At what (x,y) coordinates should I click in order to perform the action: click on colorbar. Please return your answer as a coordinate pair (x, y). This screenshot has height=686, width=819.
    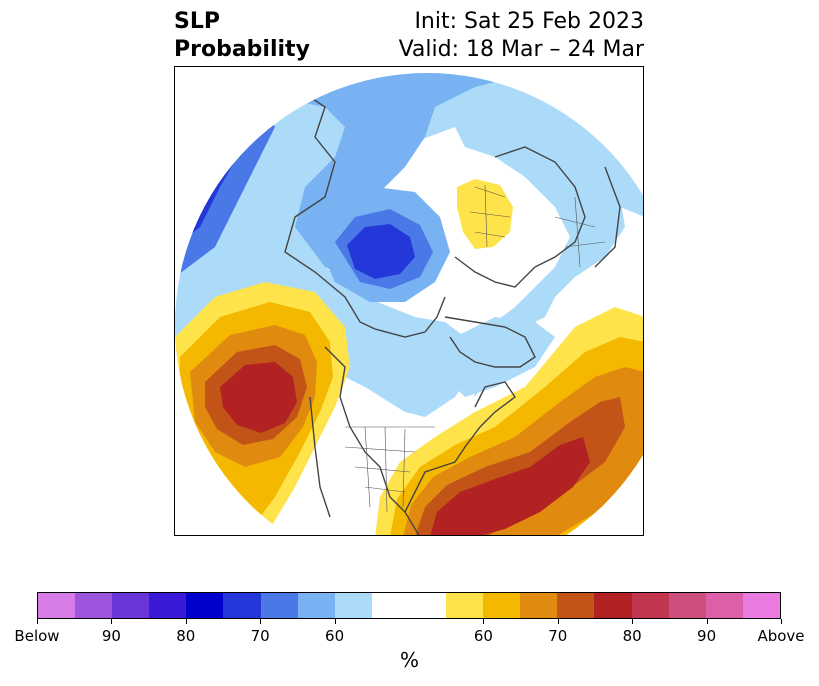
    Looking at the image, I should click on (409, 605).